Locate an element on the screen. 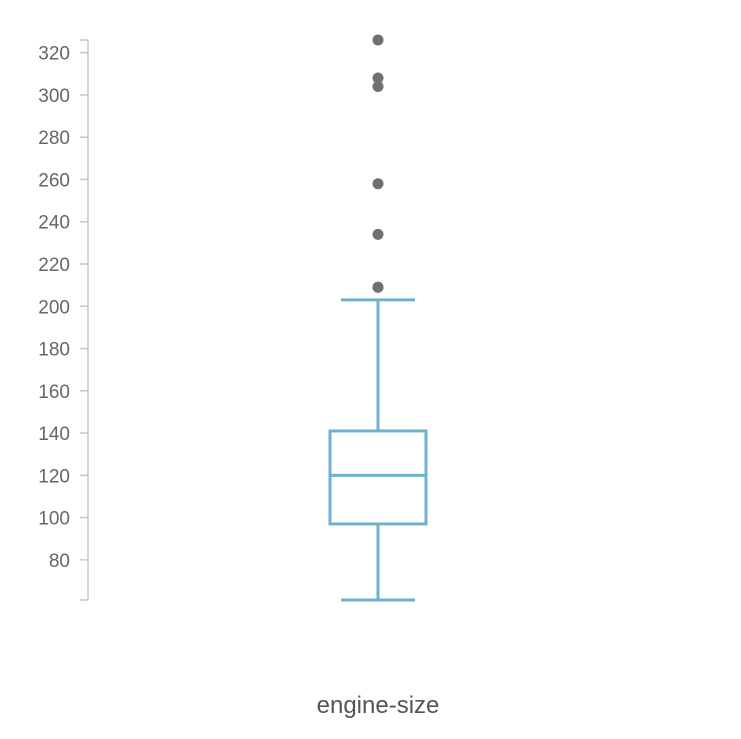  y-tick-label: 280 is located at coordinates (54, 138).